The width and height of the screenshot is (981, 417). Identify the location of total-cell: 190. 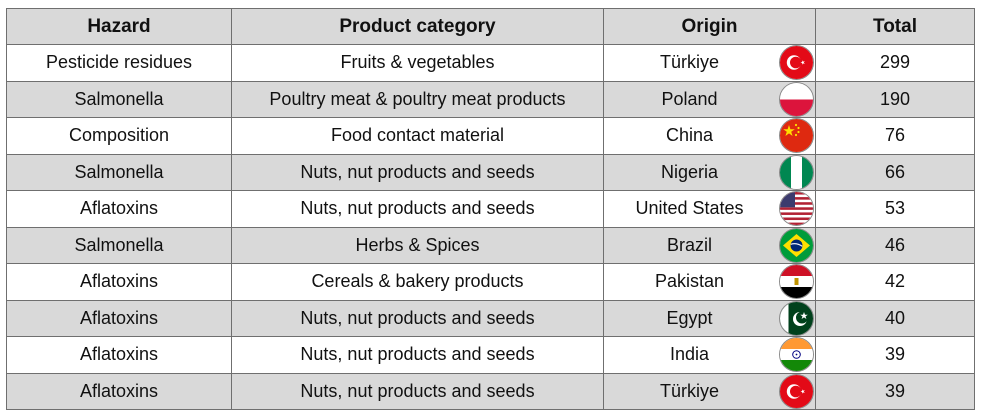
(895, 99).